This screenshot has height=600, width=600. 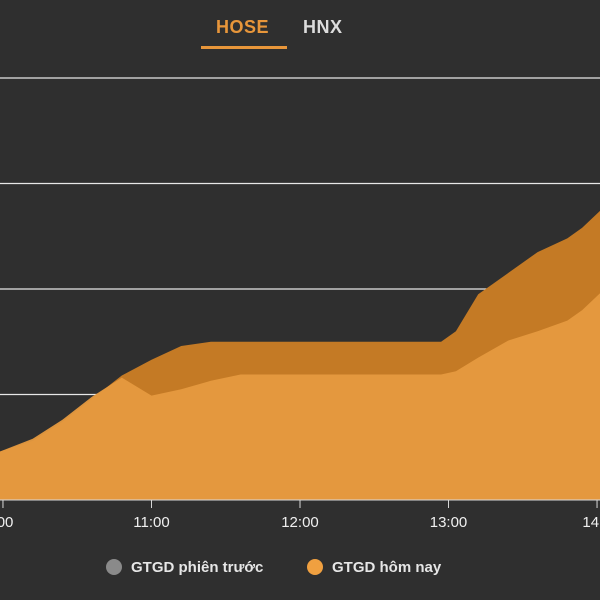 I want to click on legend-item-previous-session: GTGD phiên trước, so click(x=184, y=567).